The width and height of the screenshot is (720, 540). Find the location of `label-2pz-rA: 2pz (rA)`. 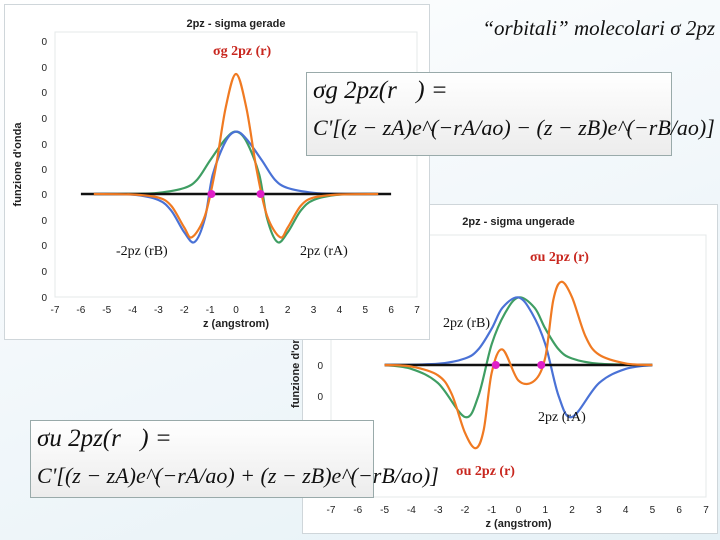

label-2pz-rA: 2pz (rA) is located at coordinates (324, 251).